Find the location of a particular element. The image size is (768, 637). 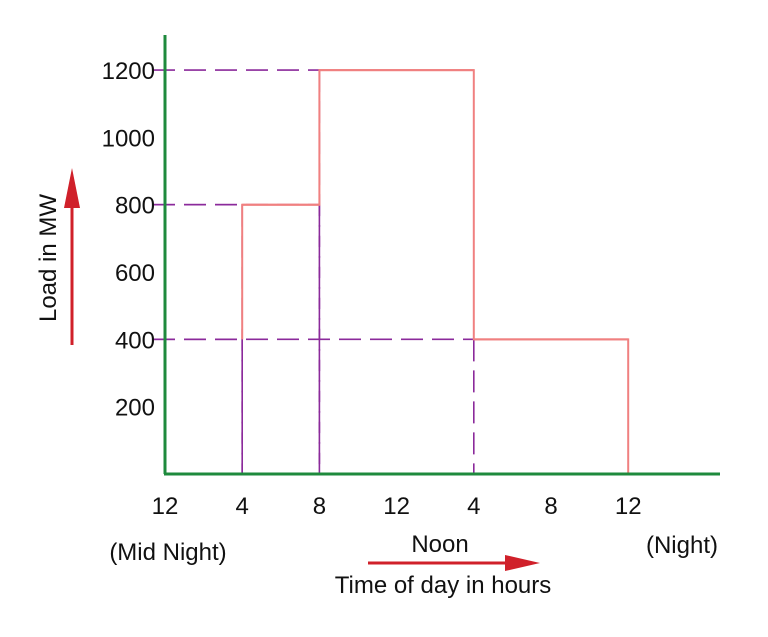

x-axis-arrow is located at coordinates (454, 563).